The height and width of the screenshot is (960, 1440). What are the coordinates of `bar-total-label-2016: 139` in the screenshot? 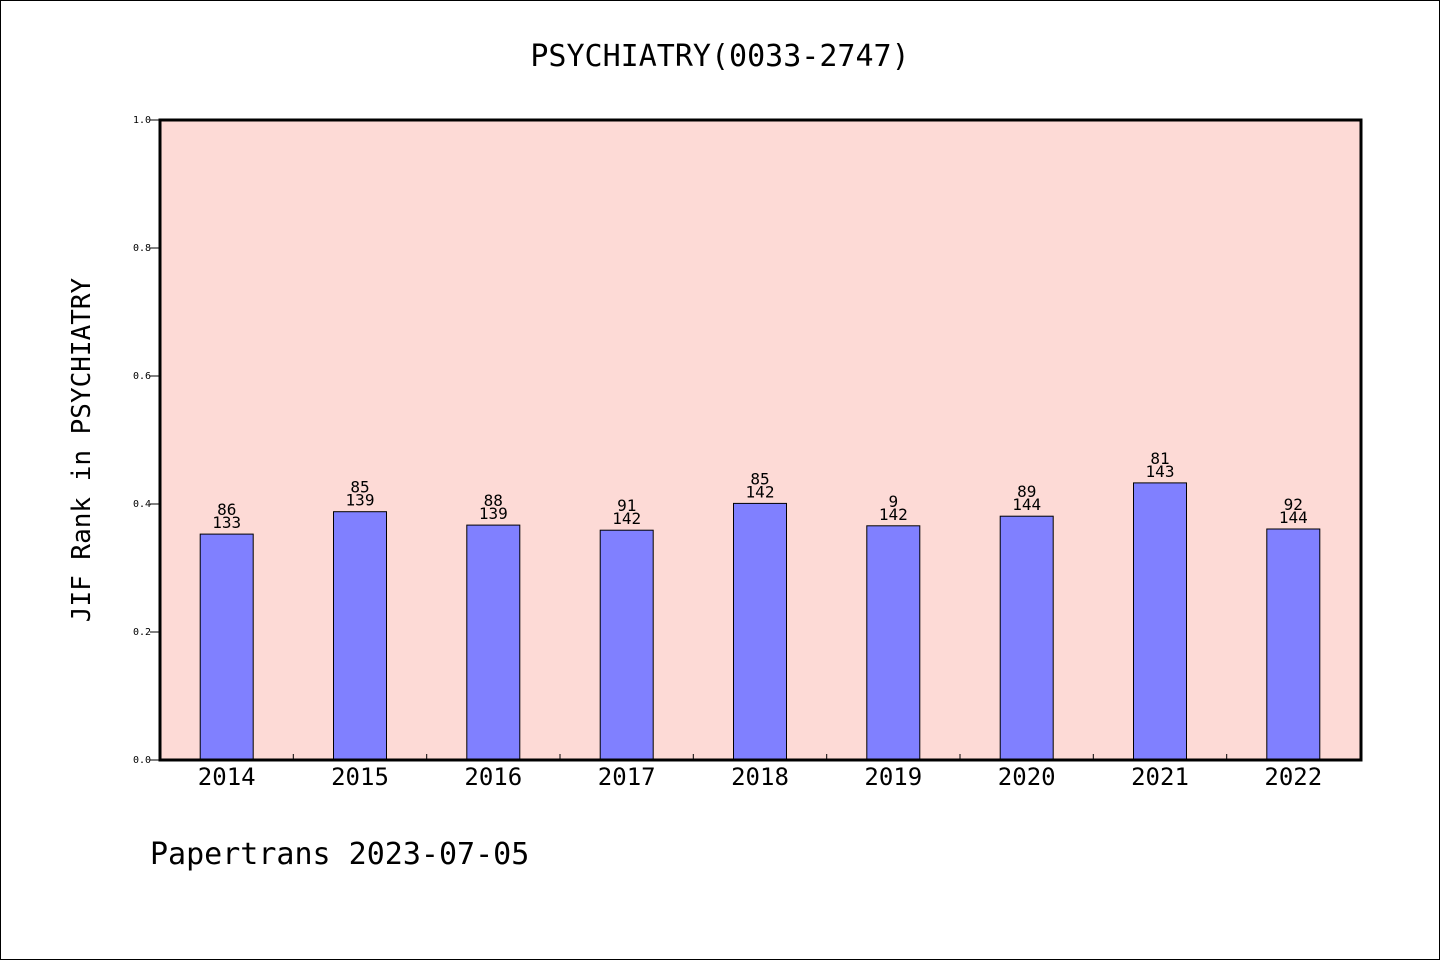 It's located at (493, 513).